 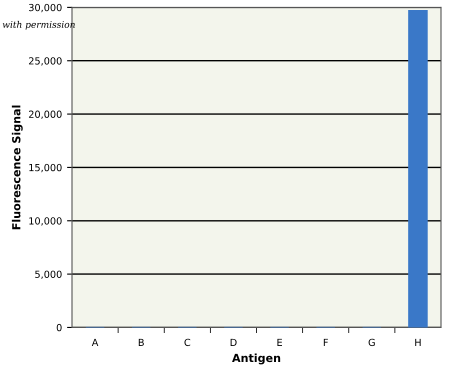 I want to click on y-tick-label: 30,000, so click(x=45, y=8).